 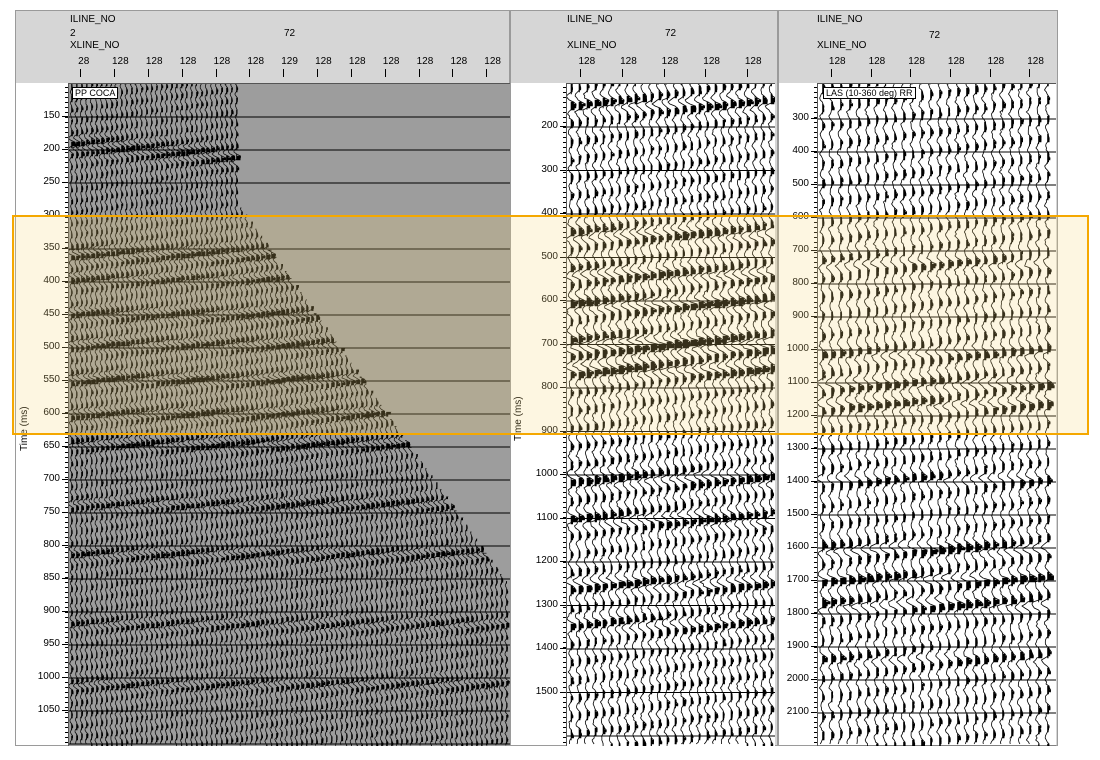 I want to click on y-axis-label: Time (ms), so click(x=24, y=428).